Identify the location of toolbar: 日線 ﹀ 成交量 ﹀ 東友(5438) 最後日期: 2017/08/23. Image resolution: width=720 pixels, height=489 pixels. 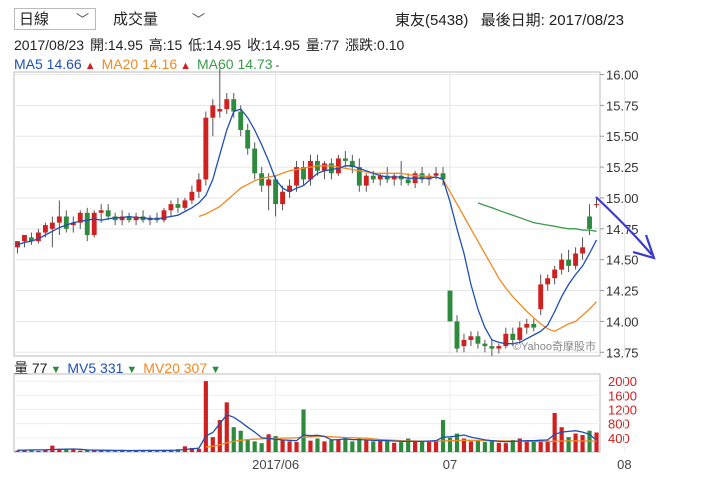
(360, 17).